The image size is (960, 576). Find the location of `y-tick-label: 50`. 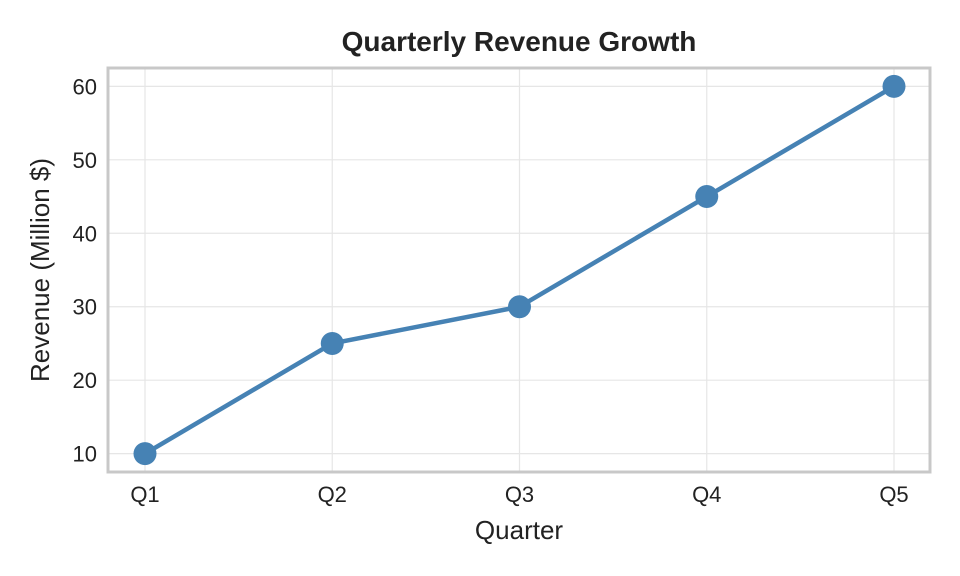

y-tick-label: 50 is located at coordinates (85, 160).